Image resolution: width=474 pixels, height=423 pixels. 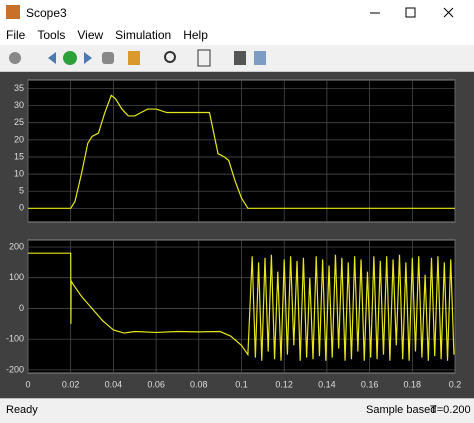 I want to click on y-tick-label: 15, so click(x=19, y=156).